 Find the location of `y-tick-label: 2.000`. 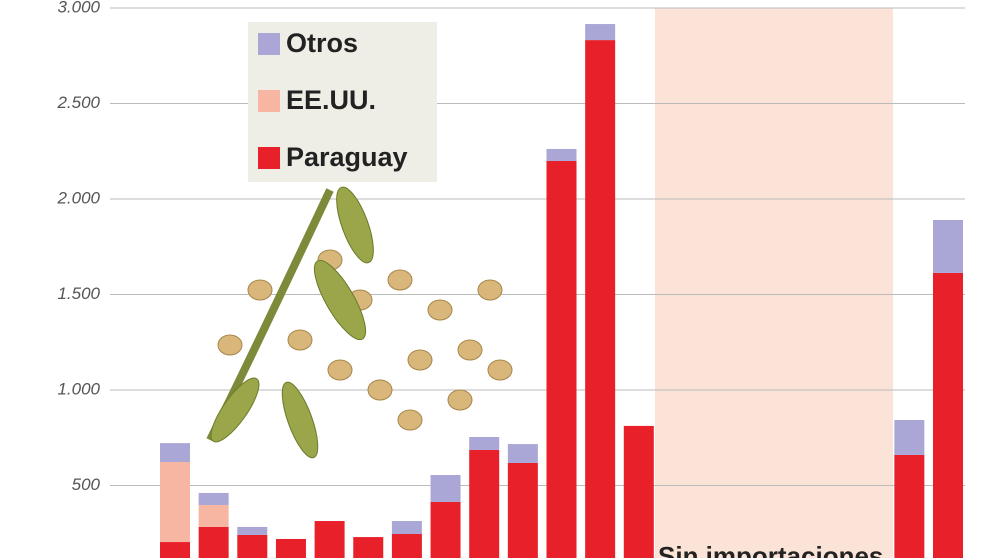

y-tick-label: 2.000 is located at coordinates (78, 197).